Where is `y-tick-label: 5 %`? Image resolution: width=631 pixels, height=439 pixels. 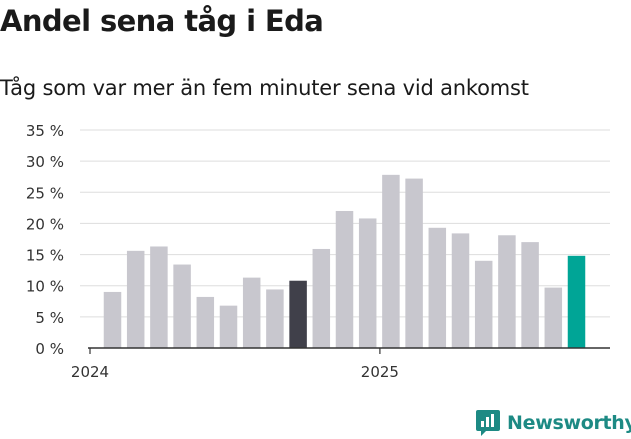 y-tick-label: 5 % is located at coordinates (49, 318).